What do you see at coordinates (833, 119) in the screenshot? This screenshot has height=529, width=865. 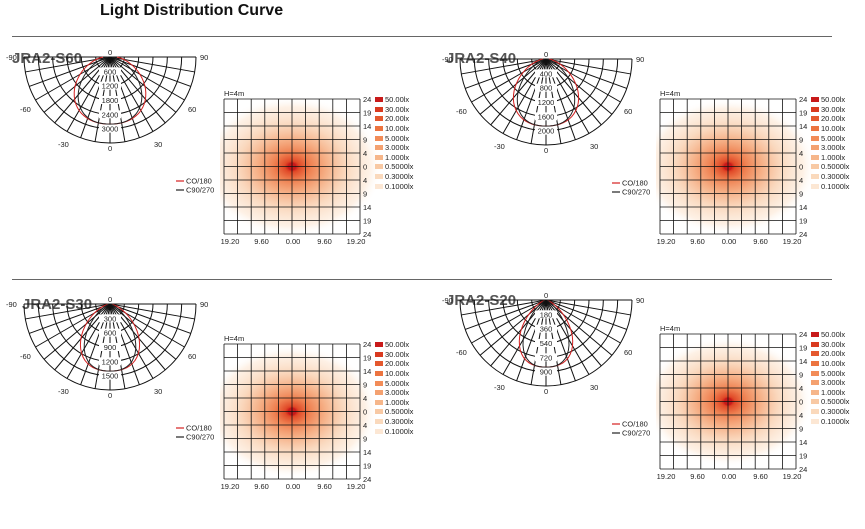 I see `legend-label: 20.00lx` at bounding box center [833, 119].